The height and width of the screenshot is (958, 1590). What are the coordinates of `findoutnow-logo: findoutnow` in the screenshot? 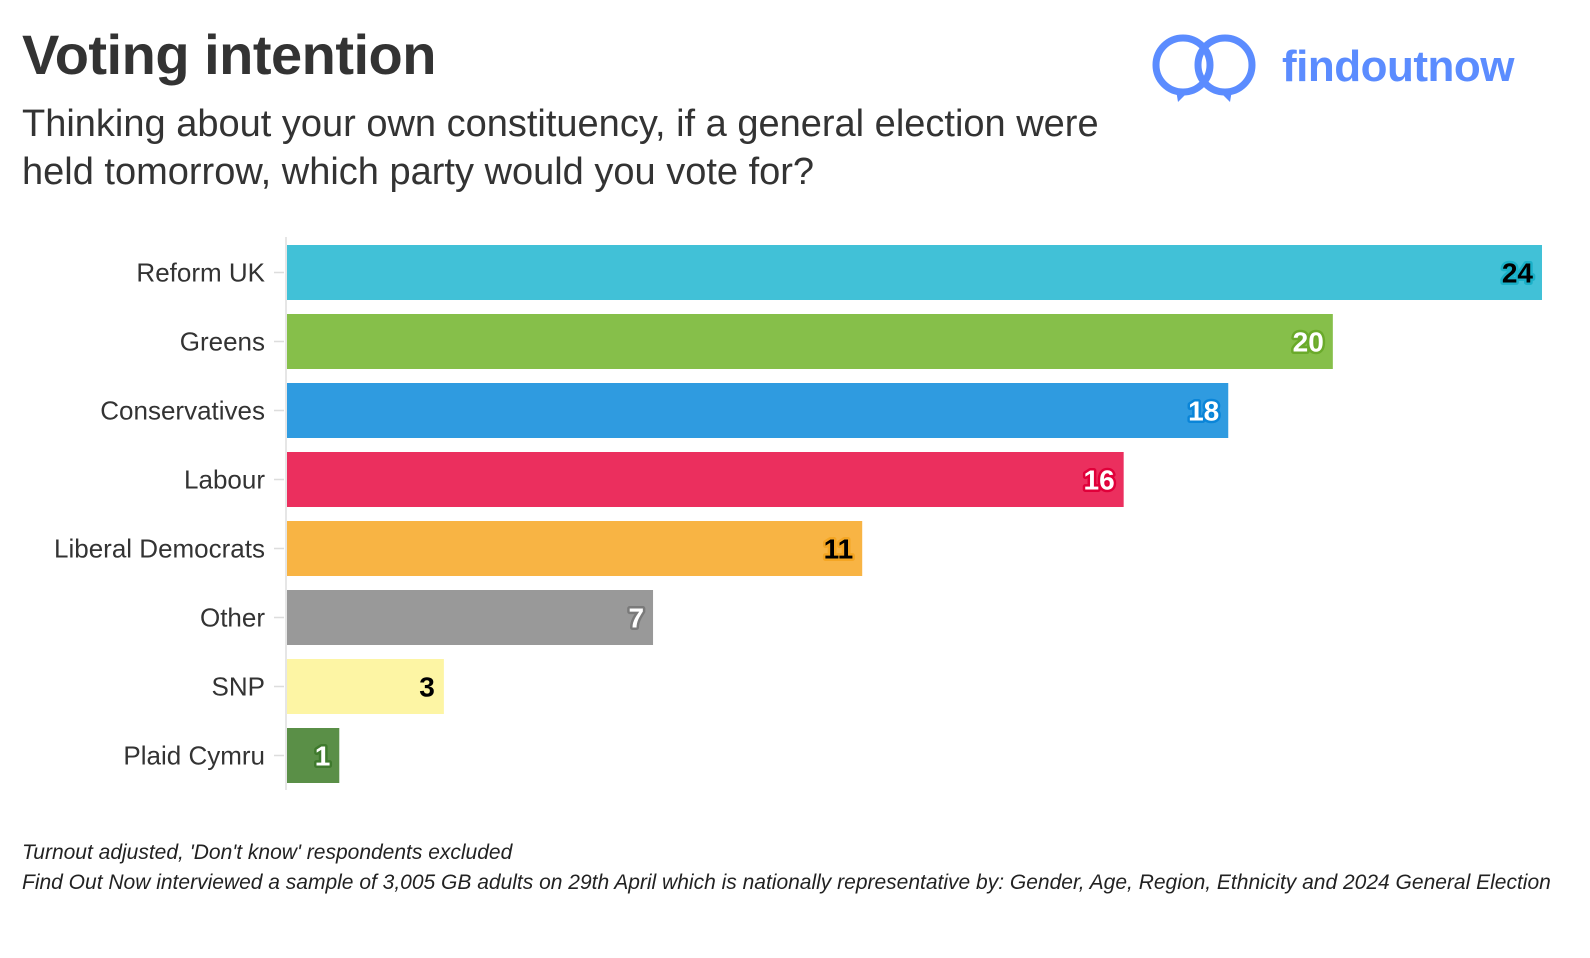 It's located at (1333, 67).